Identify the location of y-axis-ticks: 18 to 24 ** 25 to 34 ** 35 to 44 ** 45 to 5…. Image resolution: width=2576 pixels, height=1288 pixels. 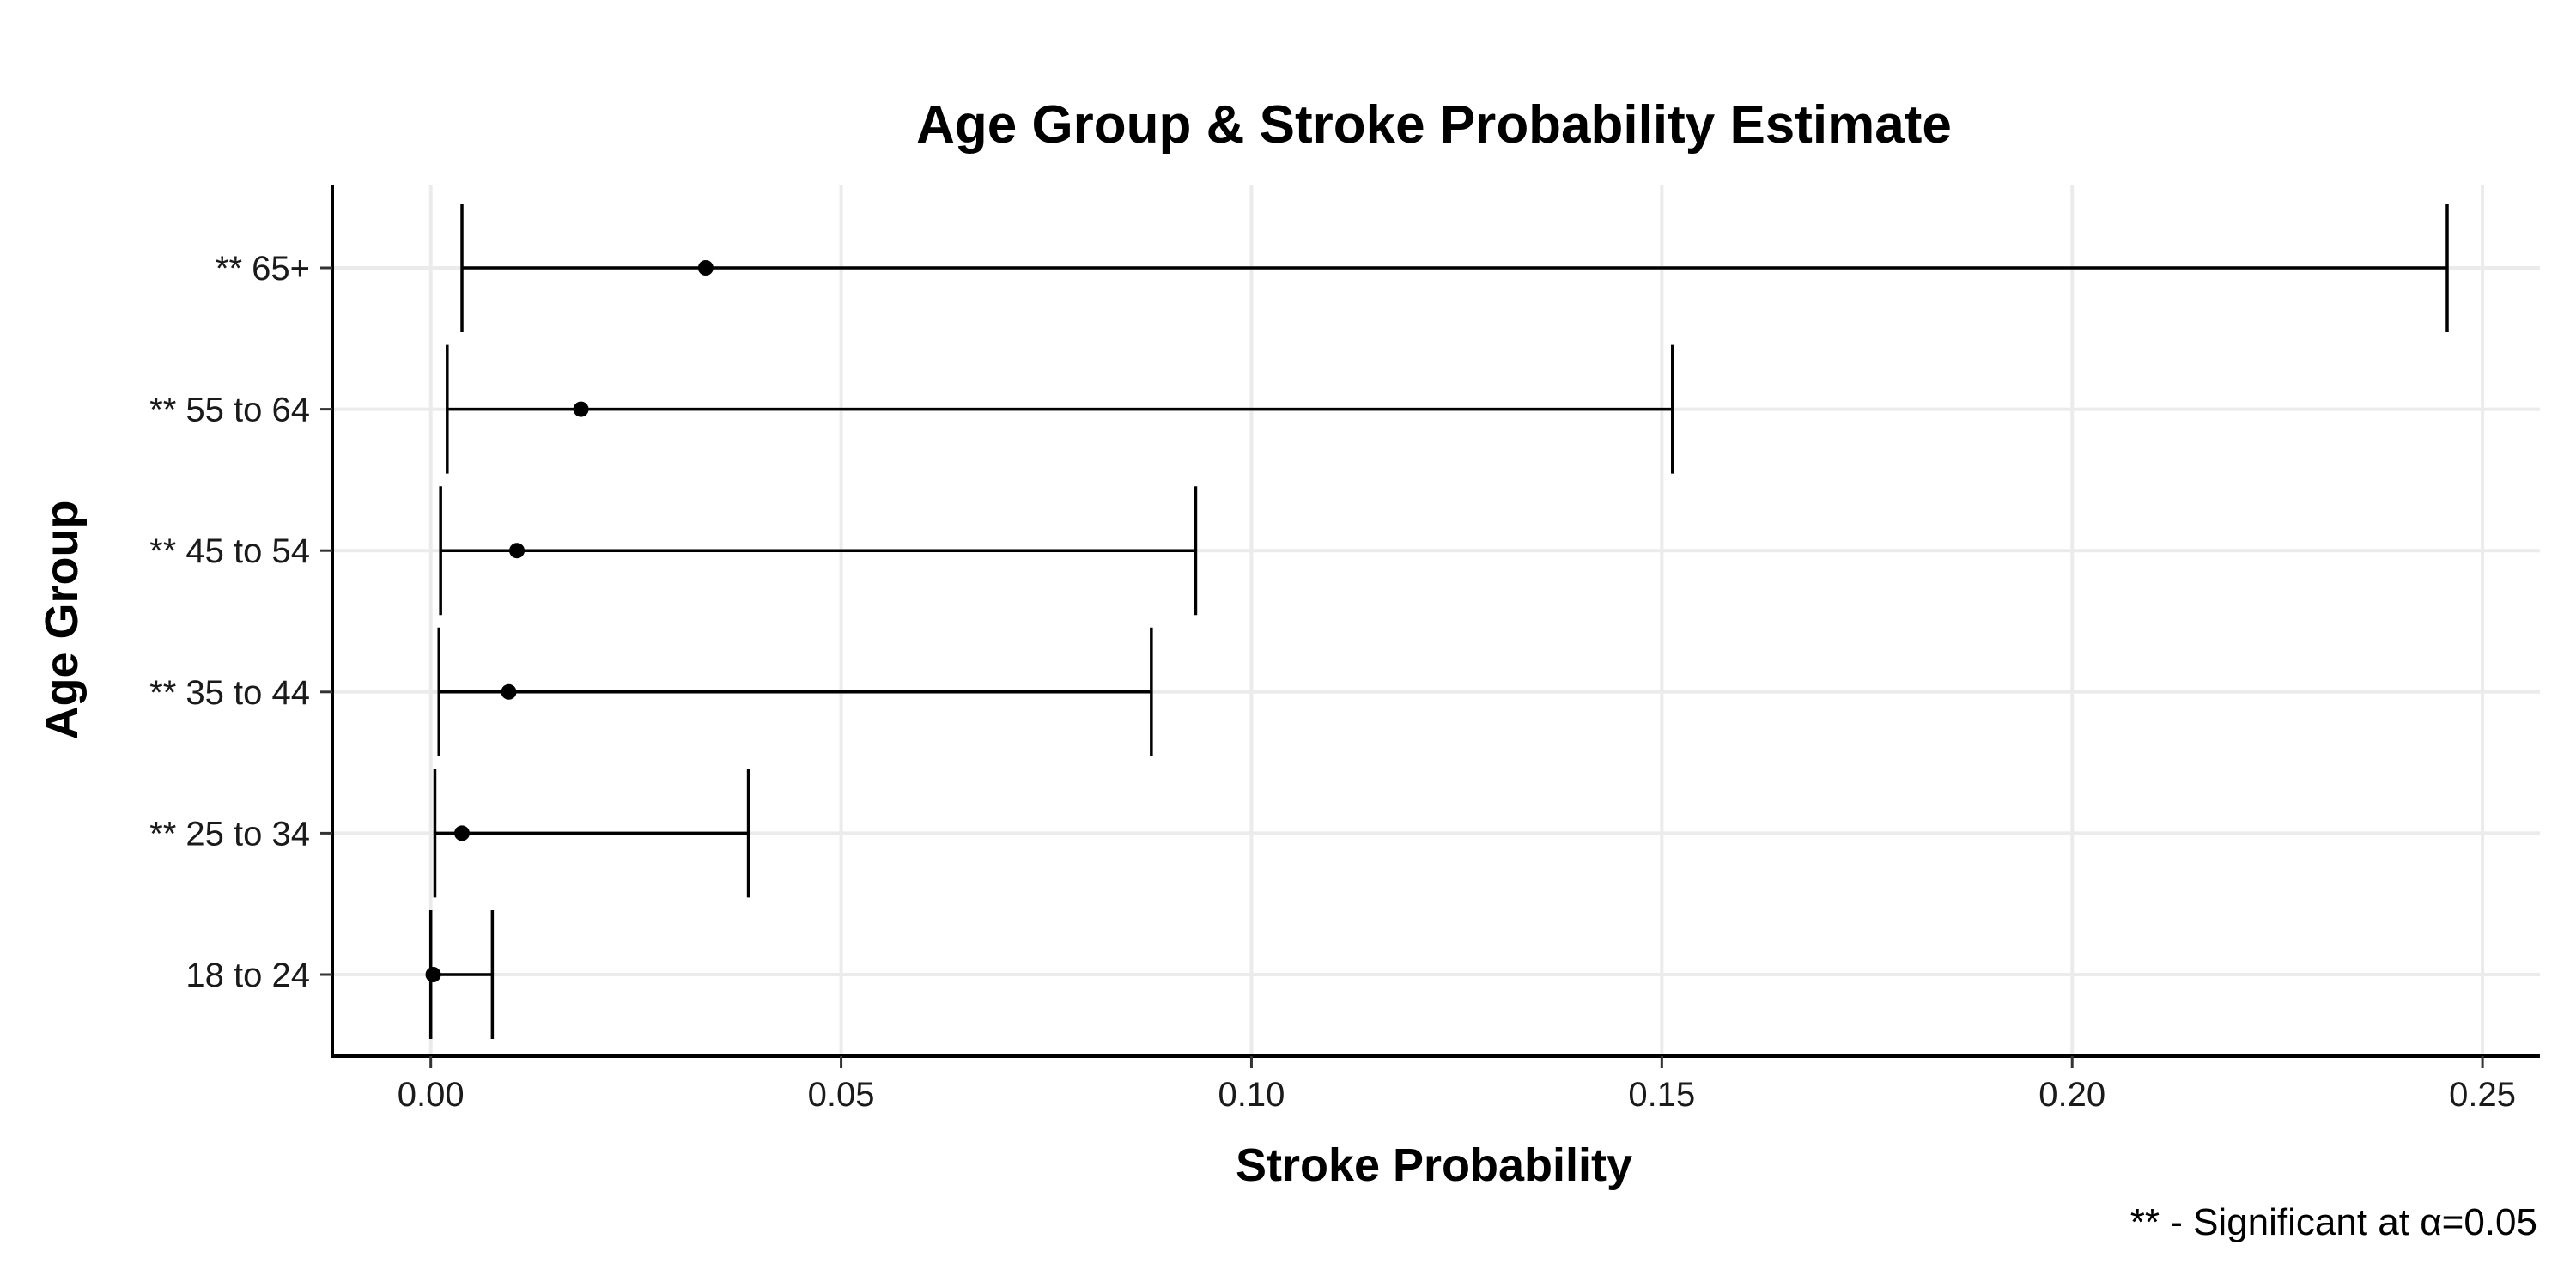
(240, 622).